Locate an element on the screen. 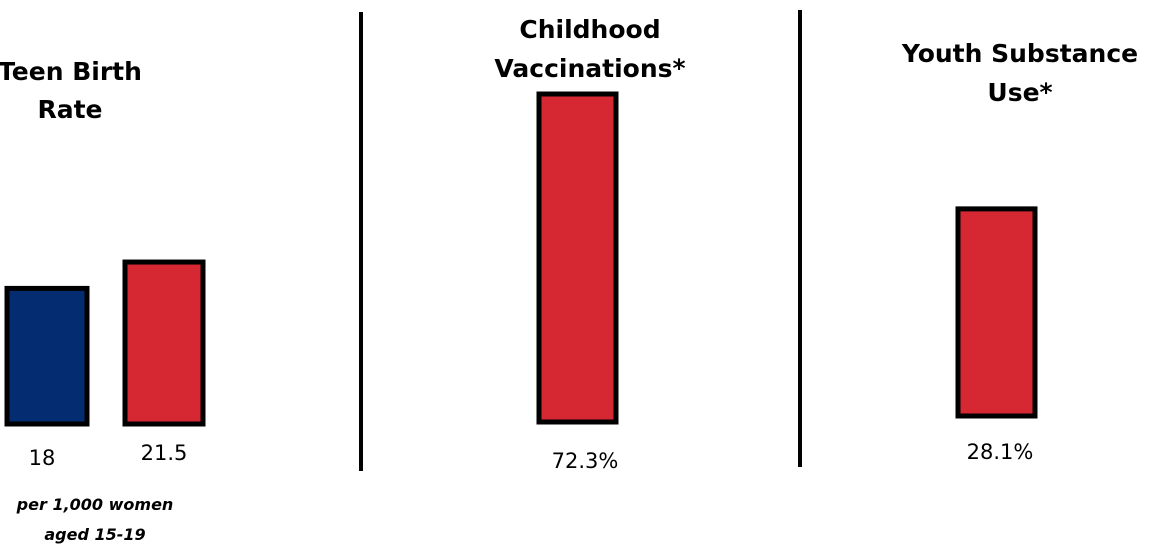 The image size is (1163, 545). panel-title: Childhood is located at coordinates (589, 29).